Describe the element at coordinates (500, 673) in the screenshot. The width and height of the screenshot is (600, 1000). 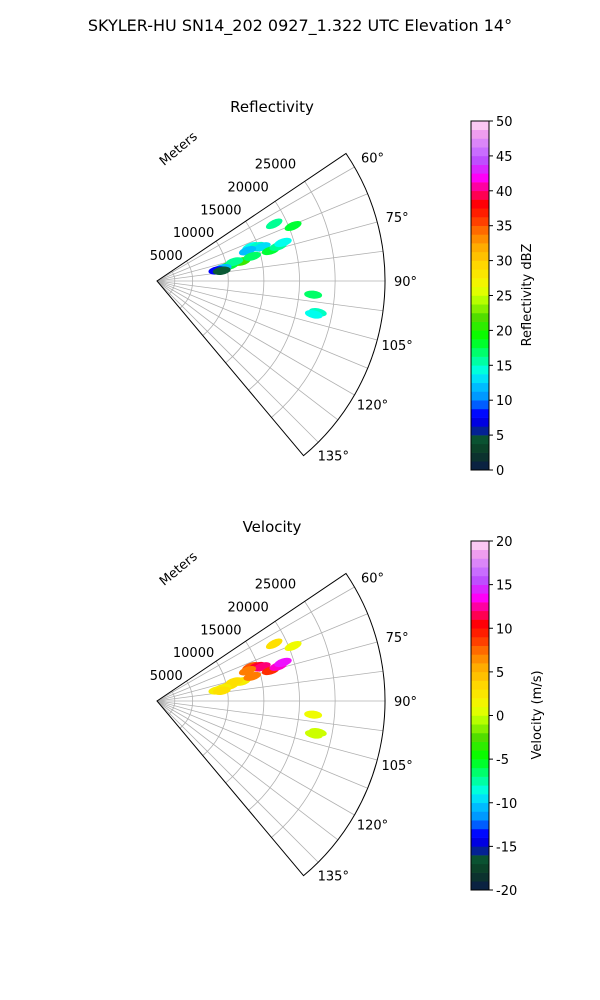
I see `colorbar-tick-label: 5` at that location.